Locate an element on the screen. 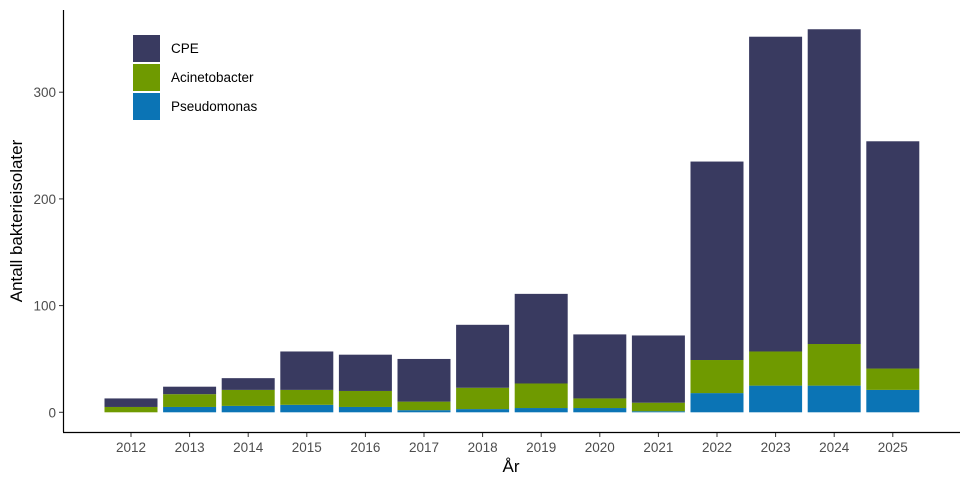  bar-pseudomonas-2025 is located at coordinates (893, 401).